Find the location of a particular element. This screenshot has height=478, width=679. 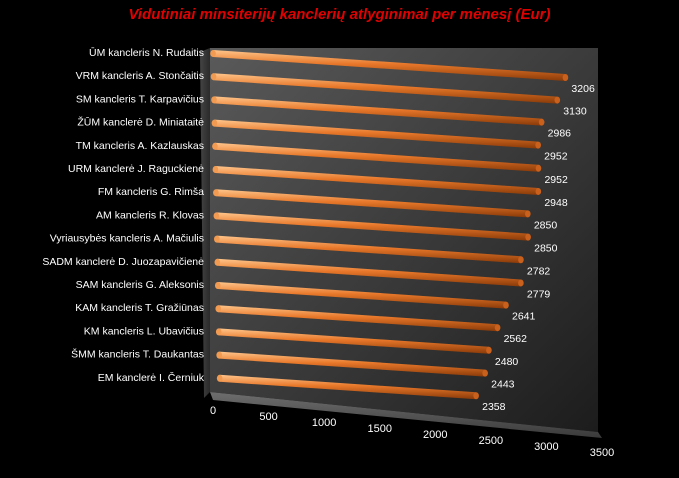

value-label: 2562 is located at coordinates (516, 339).